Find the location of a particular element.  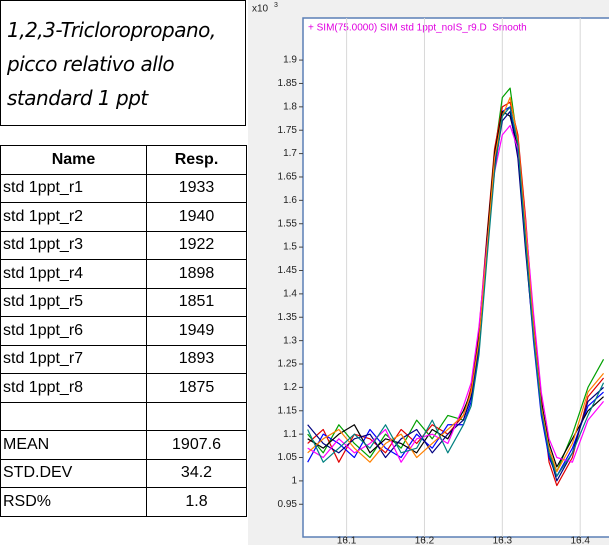

table-cell: 1898 is located at coordinates (196, 274).